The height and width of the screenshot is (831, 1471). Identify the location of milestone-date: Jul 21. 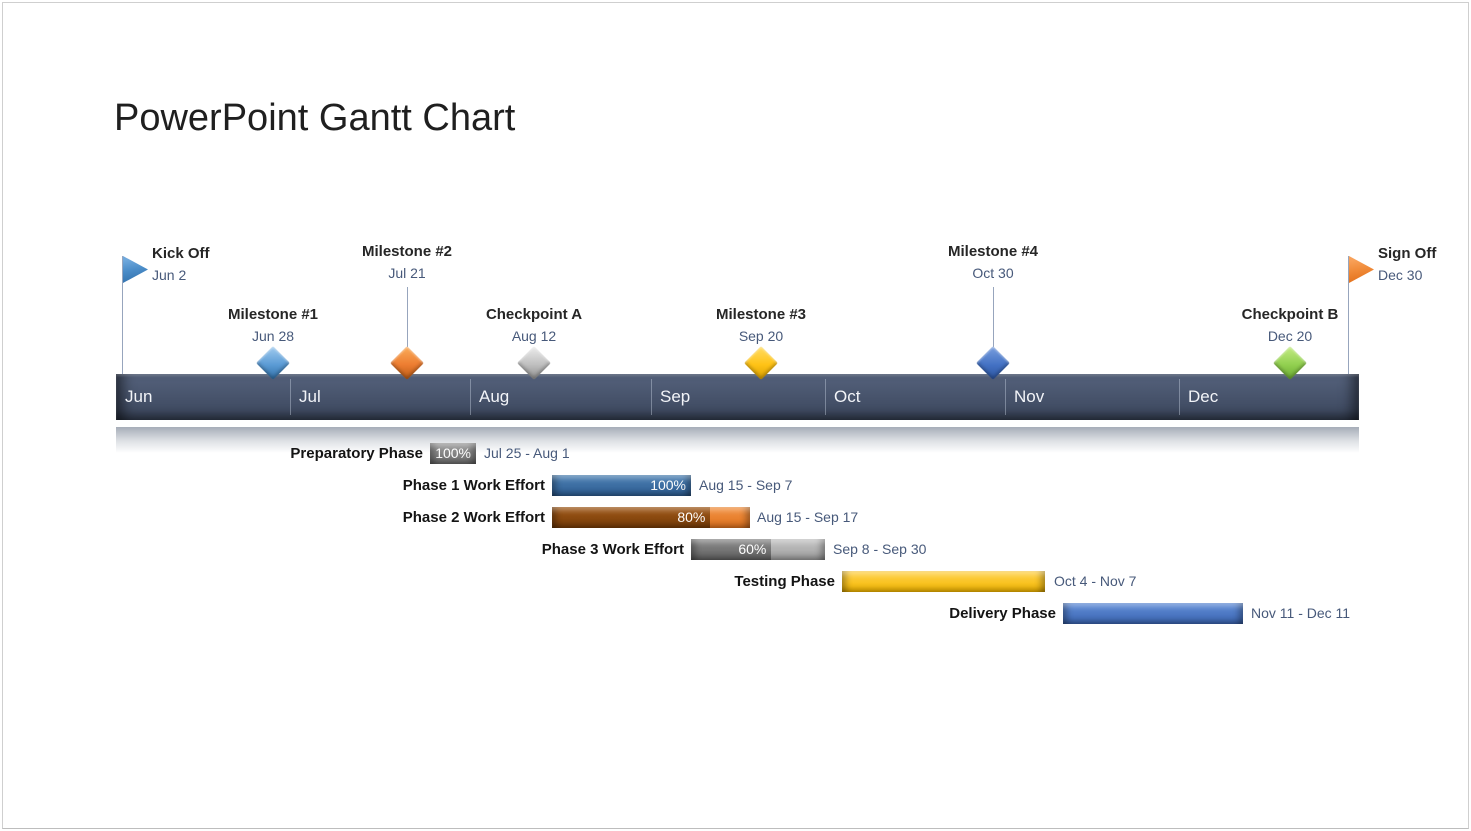
(407, 273).